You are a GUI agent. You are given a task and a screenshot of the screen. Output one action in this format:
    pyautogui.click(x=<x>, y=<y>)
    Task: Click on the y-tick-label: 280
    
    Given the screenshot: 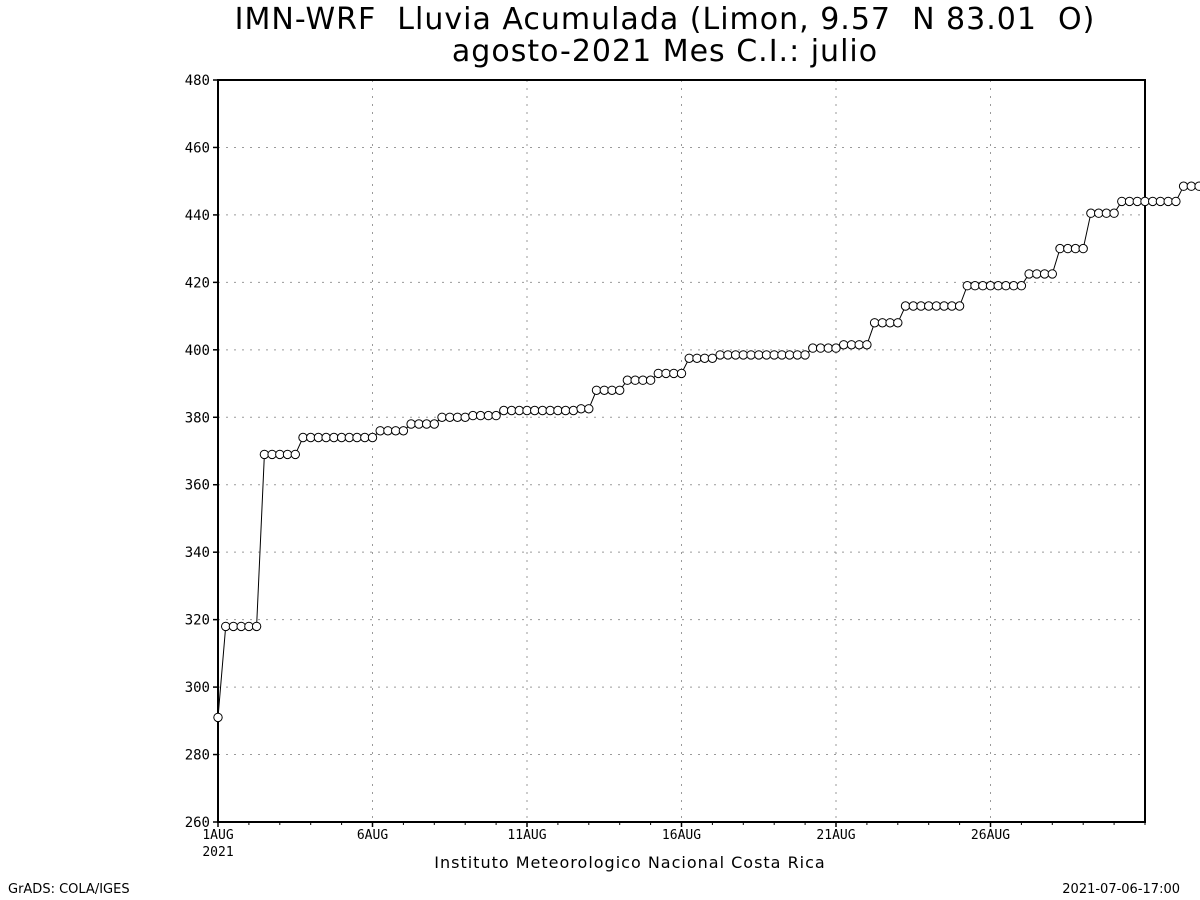 What is the action you would take?
    pyautogui.click(x=197, y=756)
    